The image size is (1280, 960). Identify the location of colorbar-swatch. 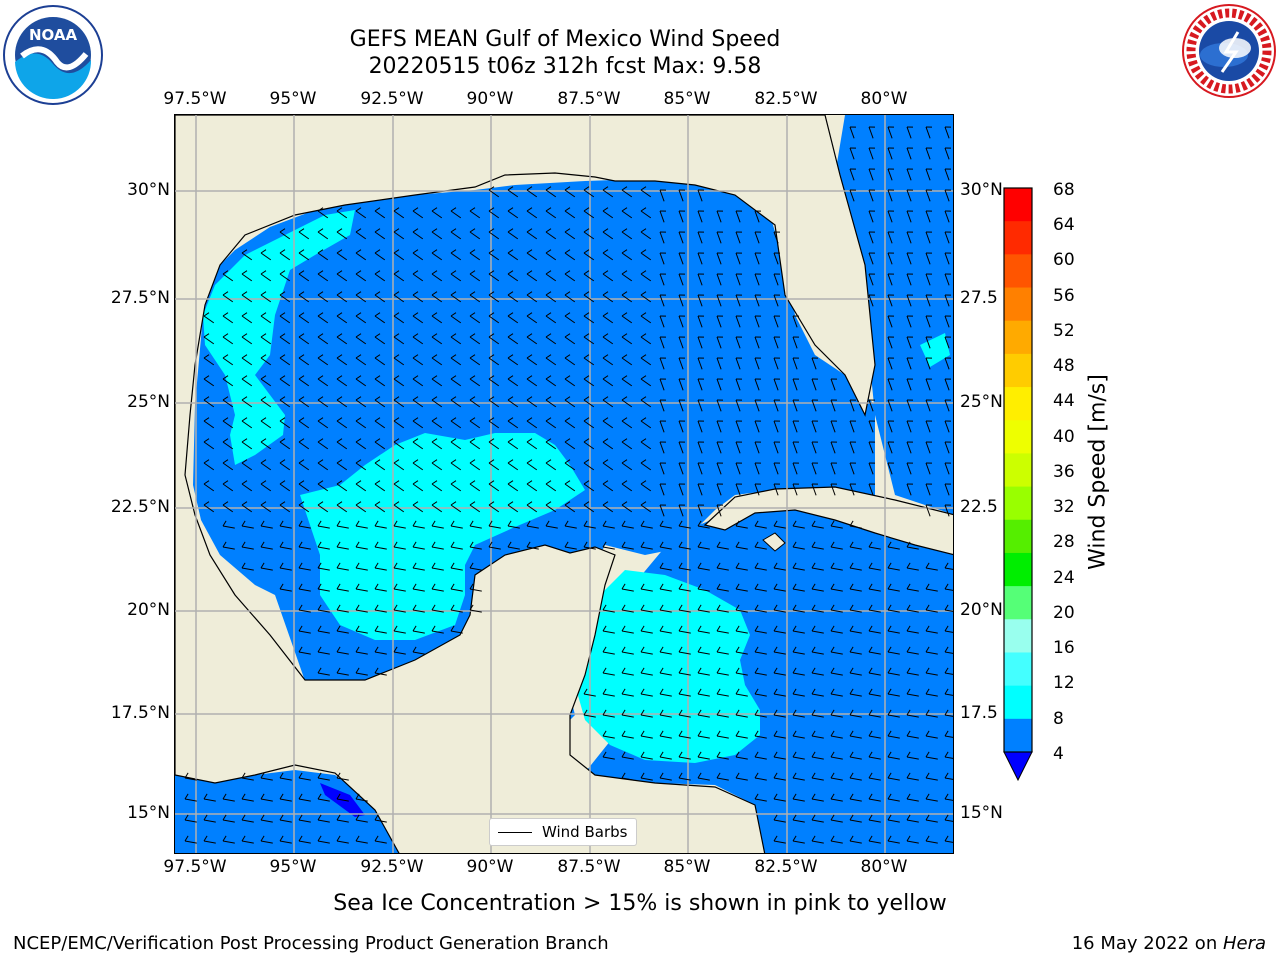
(1018, 337).